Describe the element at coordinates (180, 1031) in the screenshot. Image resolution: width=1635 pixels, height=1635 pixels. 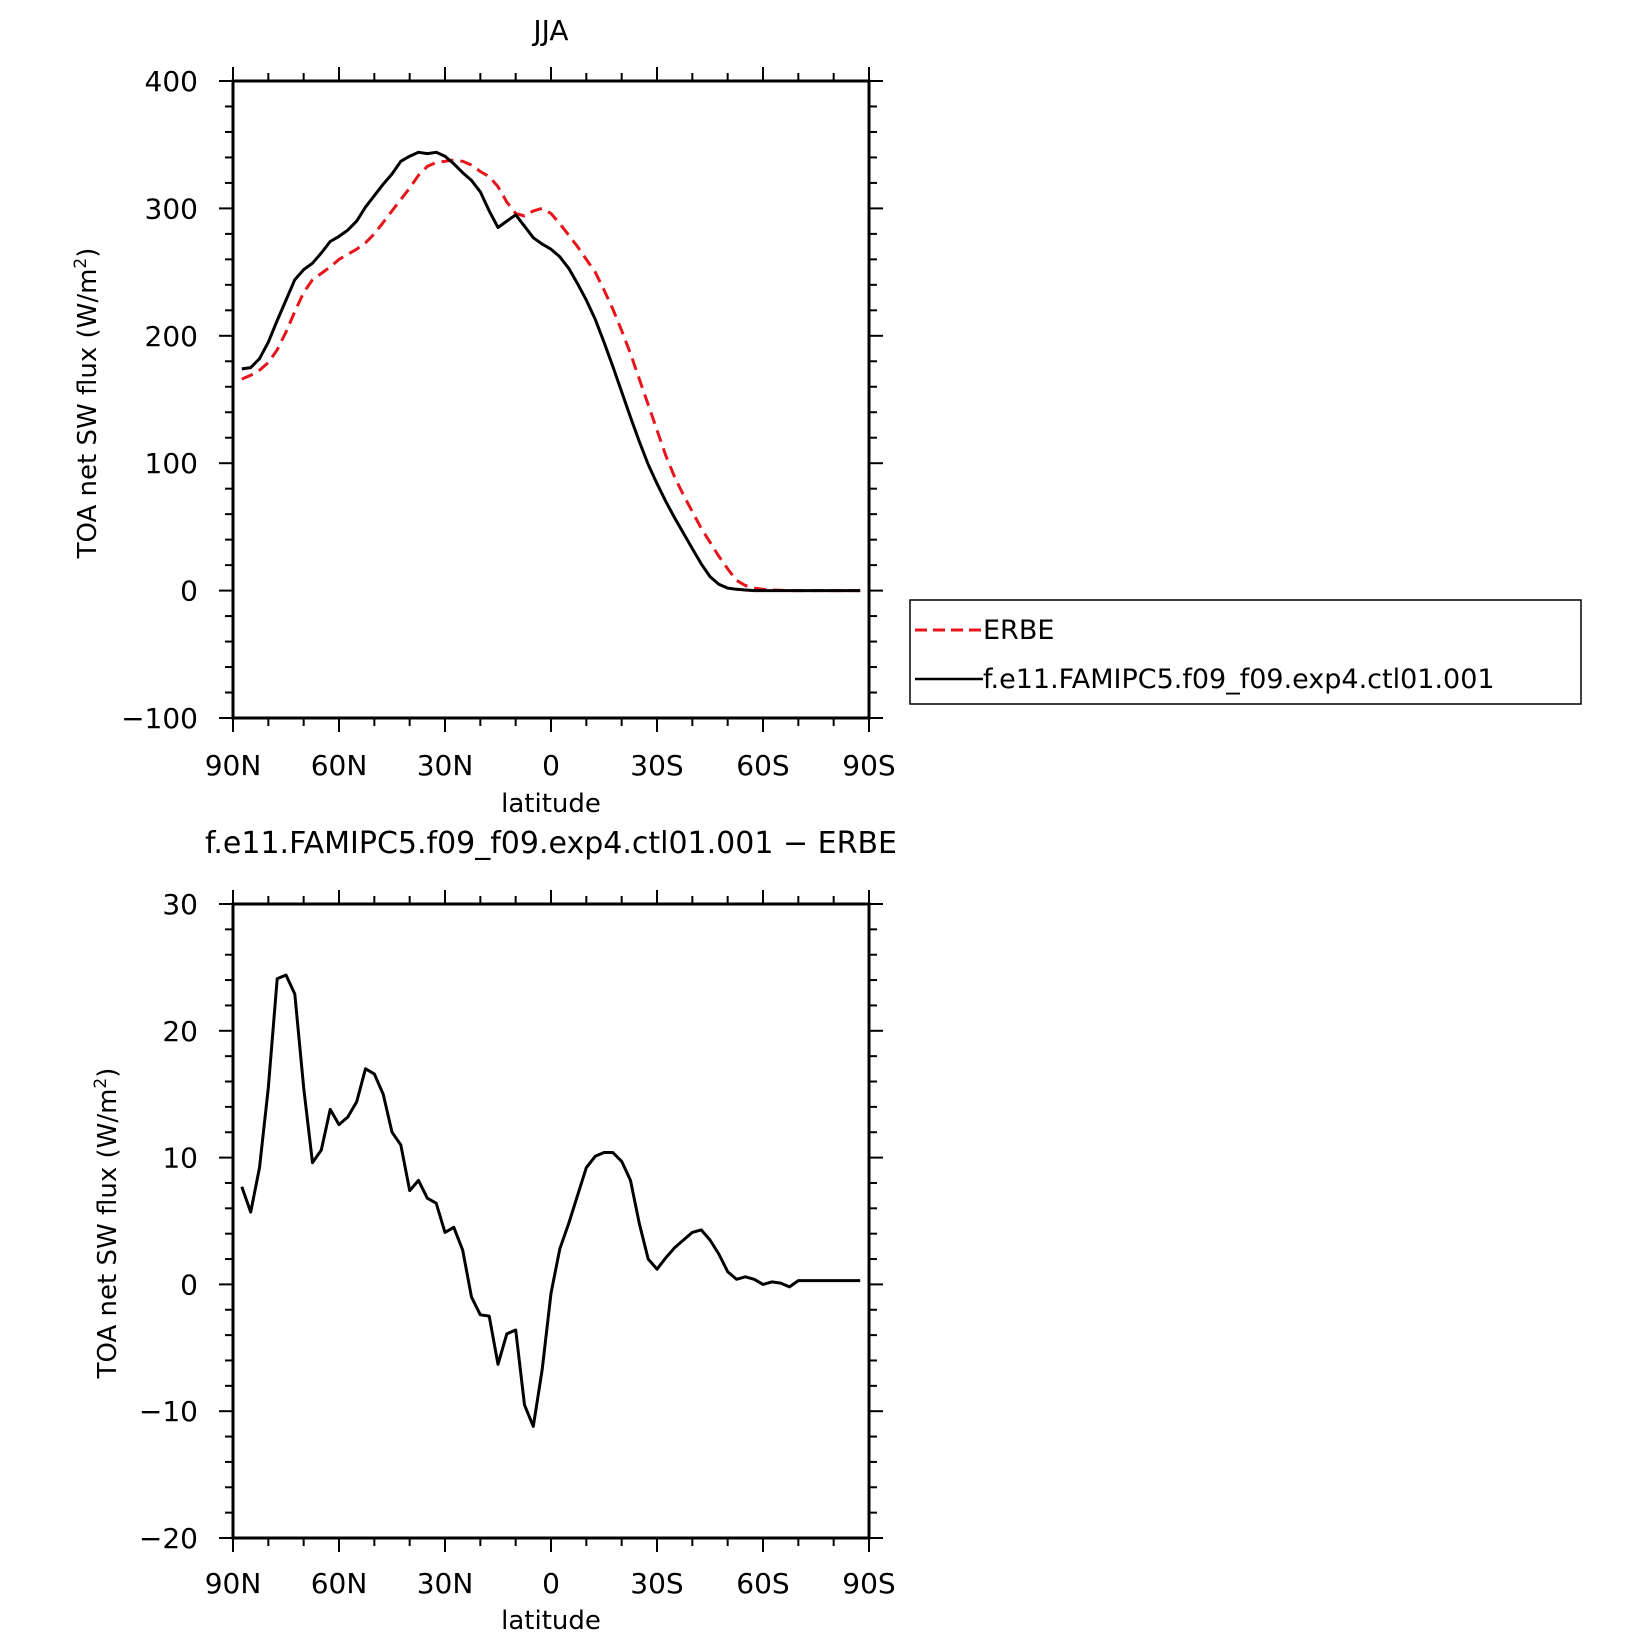
I see `y-tick-label: 20` at that location.